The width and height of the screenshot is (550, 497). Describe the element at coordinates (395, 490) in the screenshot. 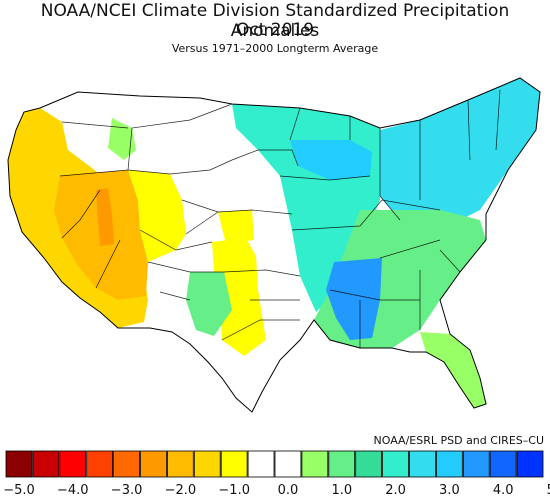

I see `legend-tick-label: 2.0` at that location.